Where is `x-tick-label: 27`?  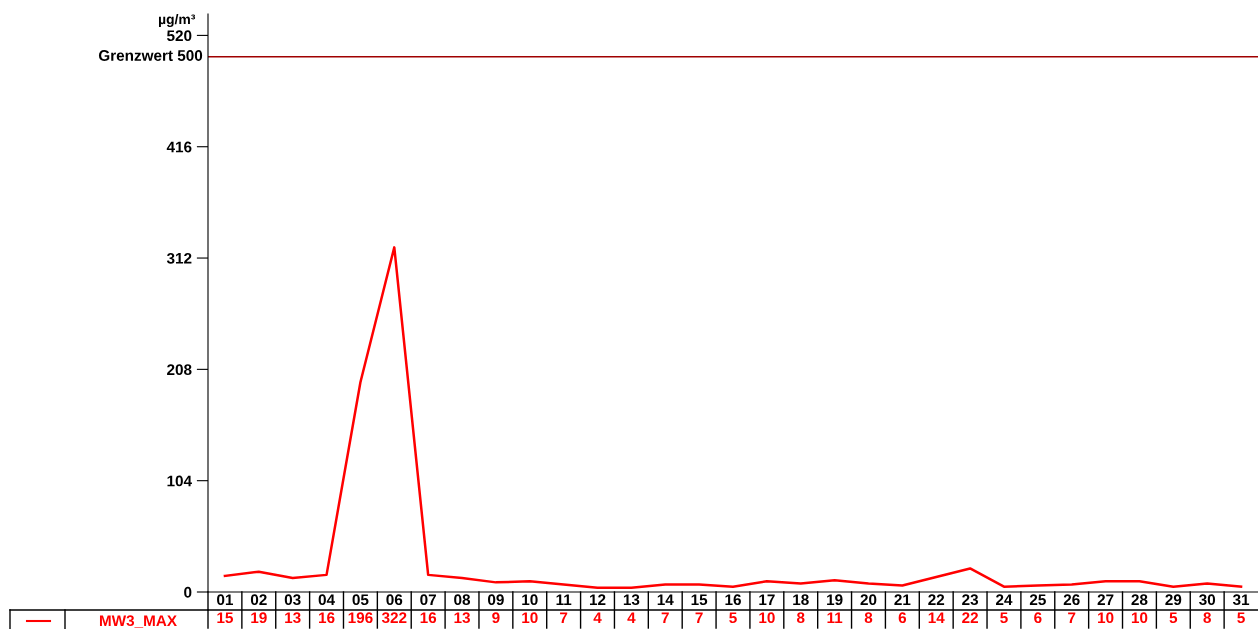 x-tick-label: 27 is located at coordinates (1105, 599).